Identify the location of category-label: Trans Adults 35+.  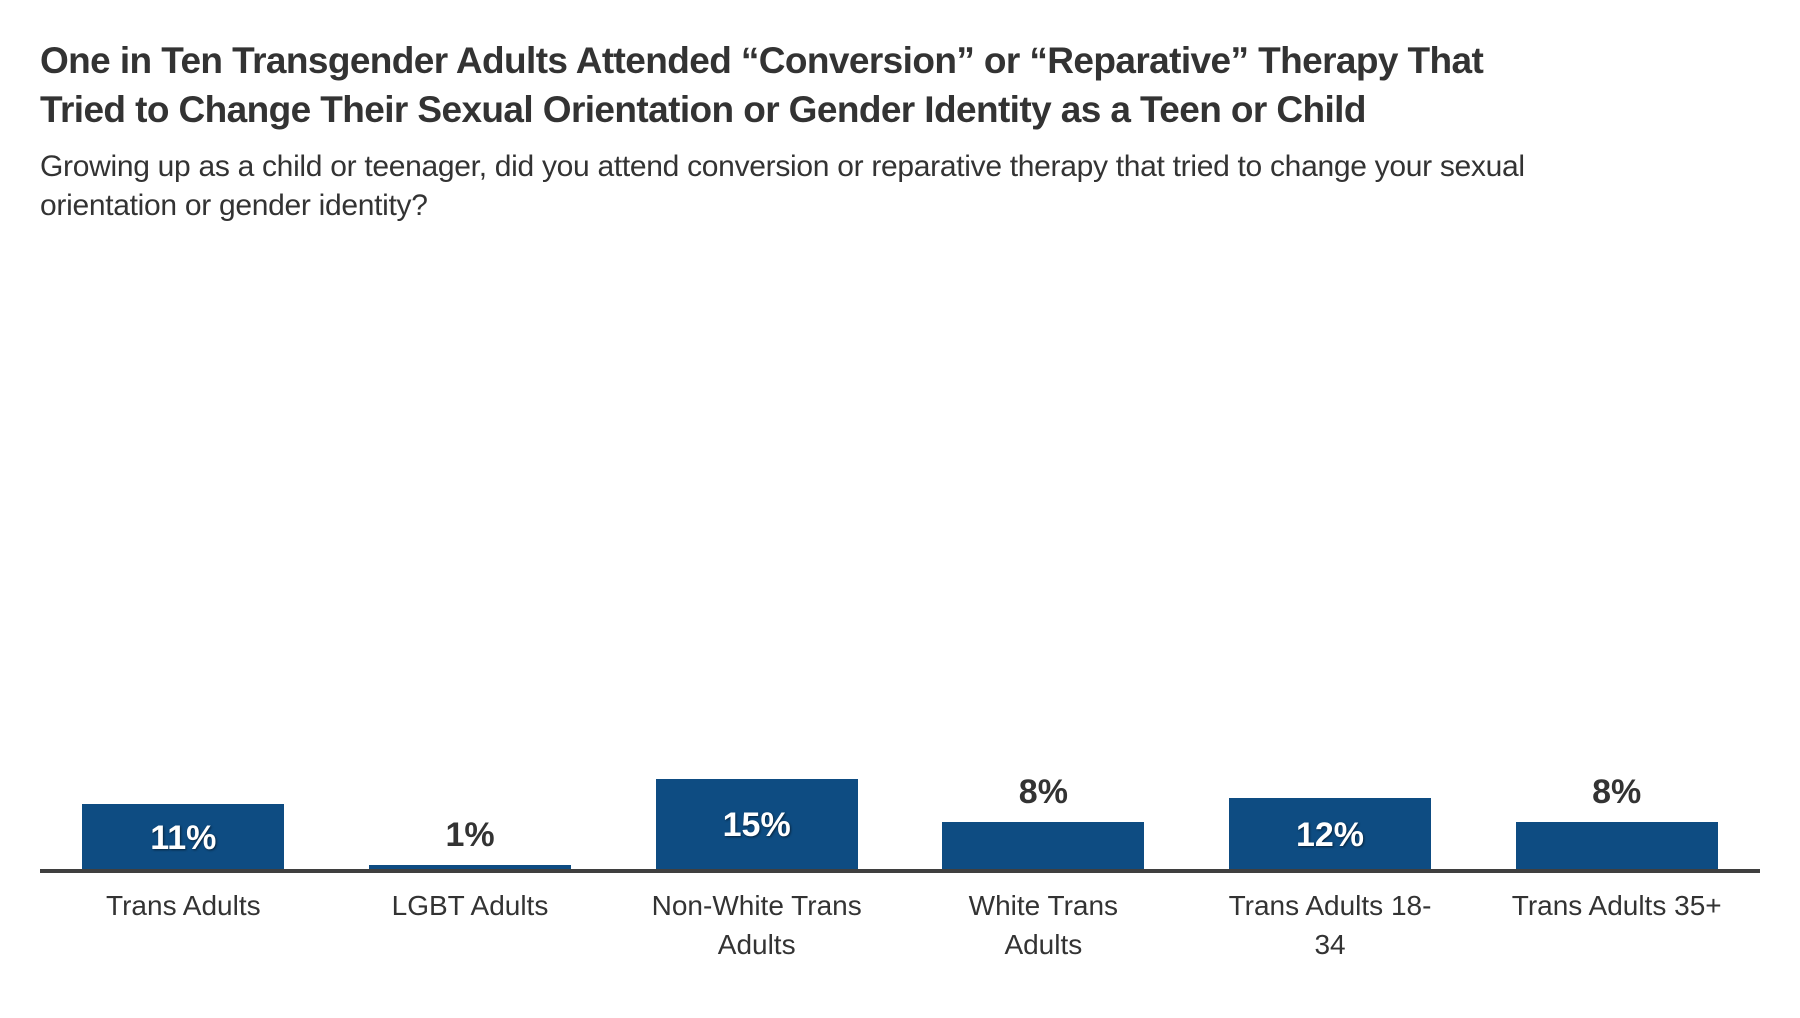
(1616, 905).